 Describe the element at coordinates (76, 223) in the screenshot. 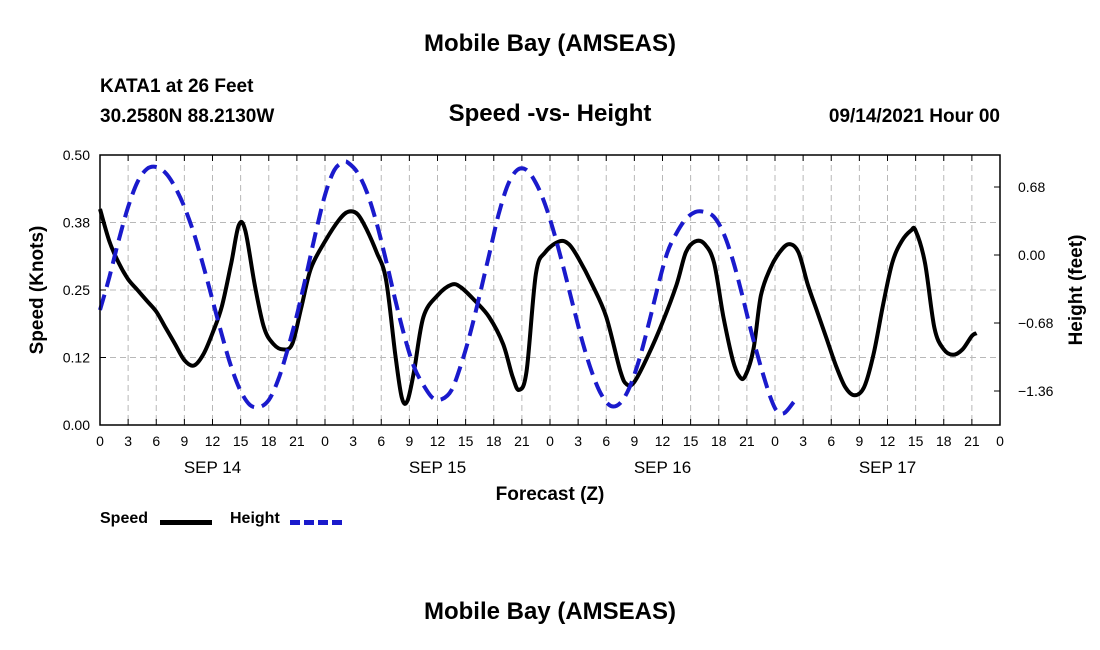

I see `y-tick-label: 0.38` at that location.